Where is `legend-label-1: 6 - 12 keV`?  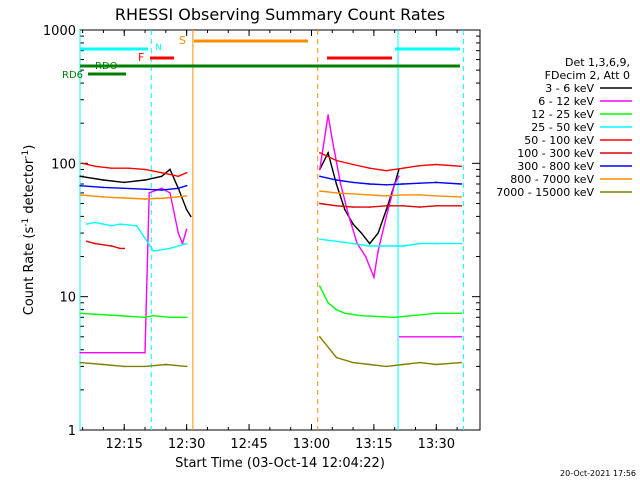
legend-label-1: 6 - 12 keV is located at coordinates (566, 101).